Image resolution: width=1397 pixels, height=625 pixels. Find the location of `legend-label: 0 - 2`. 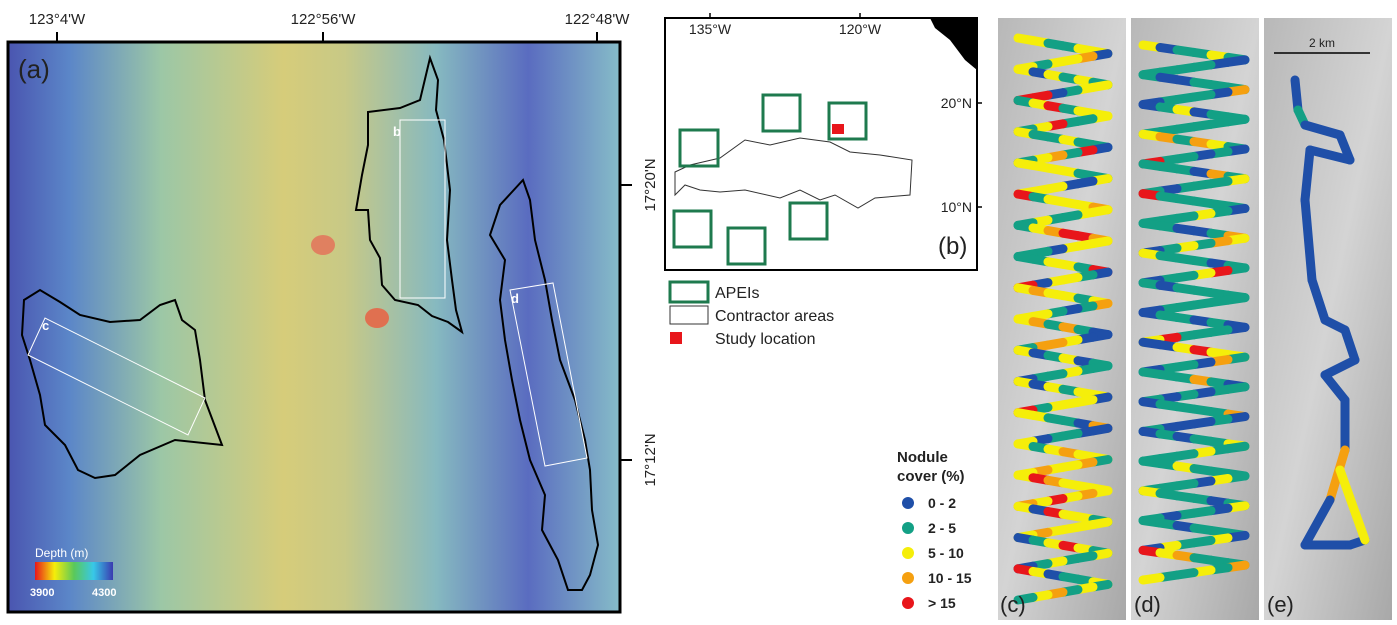

legend-label: 0 - 2 is located at coordinates (942, 503).